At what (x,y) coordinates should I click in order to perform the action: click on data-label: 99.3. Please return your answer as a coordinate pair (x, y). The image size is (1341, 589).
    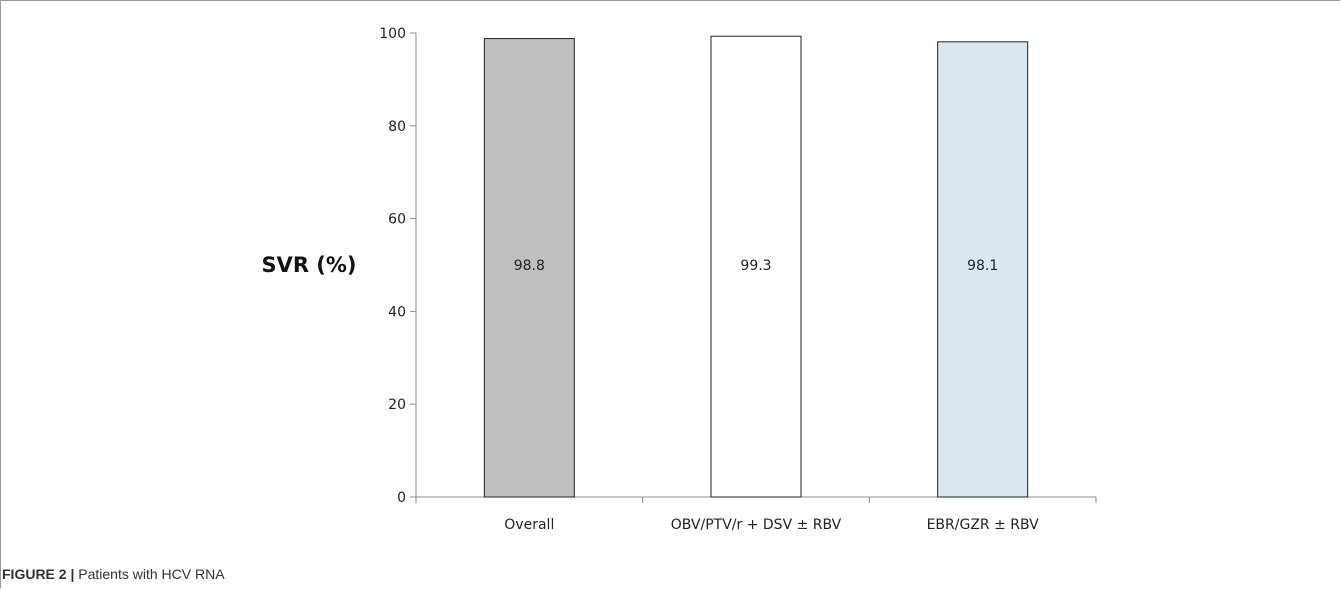
    Looking at the image, I should click on (755, 266).